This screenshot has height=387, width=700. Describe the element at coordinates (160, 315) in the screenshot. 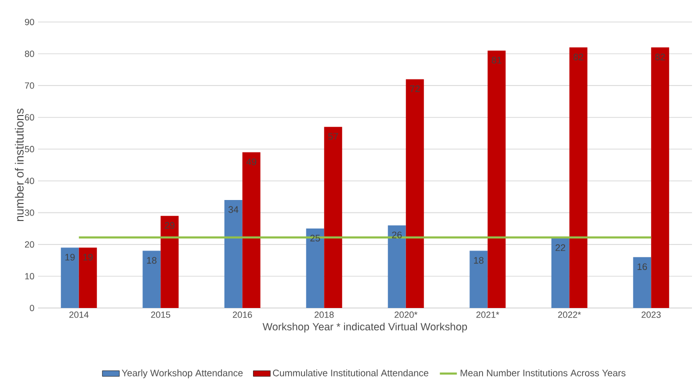

I see `x-tick-label: 2015` at that location.